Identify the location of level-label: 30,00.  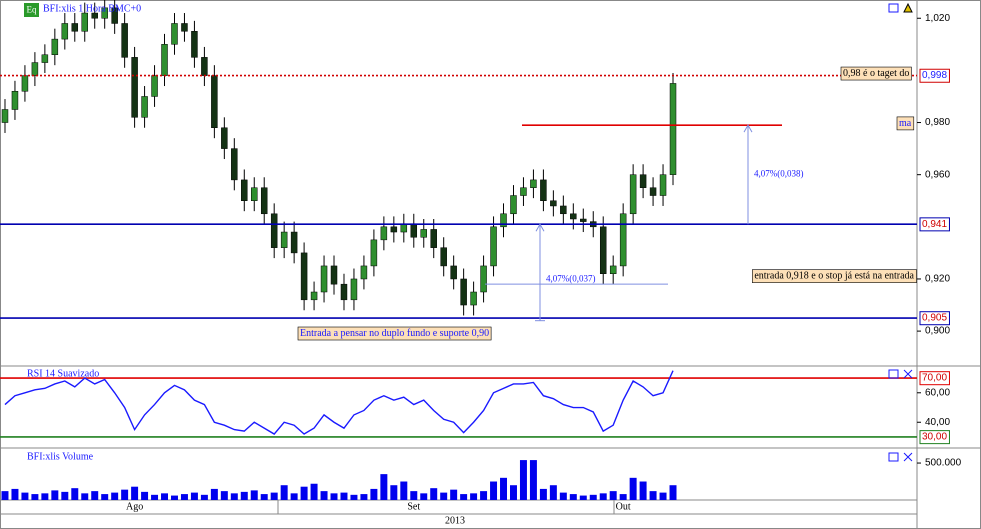
(934, 437).